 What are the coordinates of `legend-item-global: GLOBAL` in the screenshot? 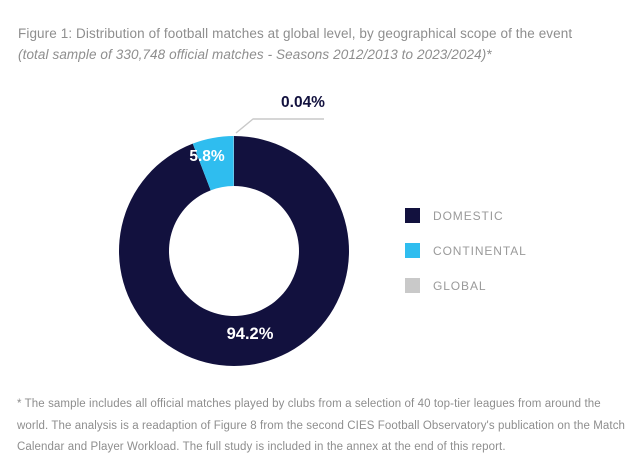 It's located at (466, 285).